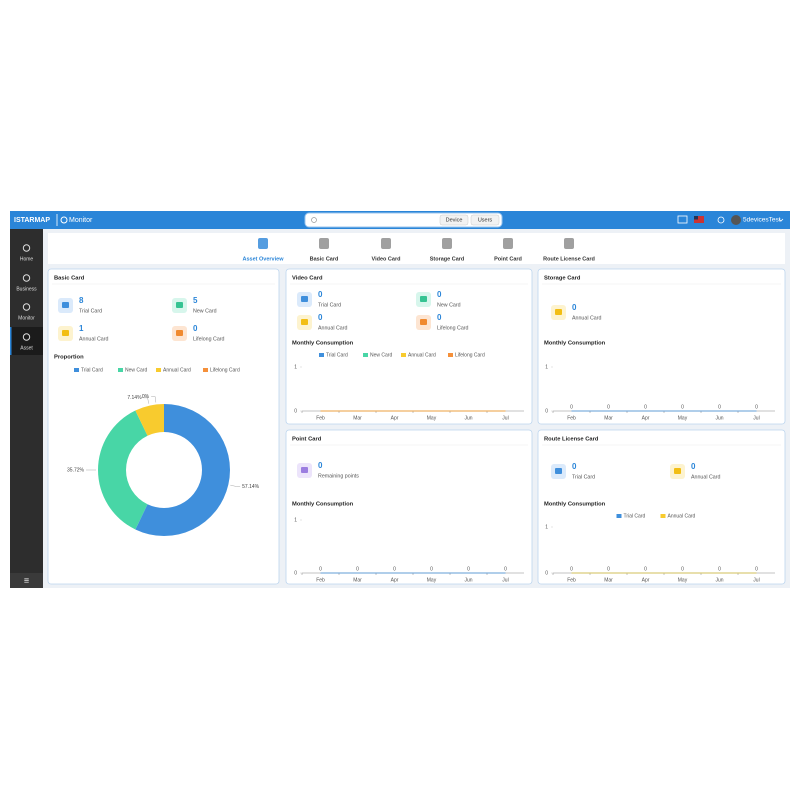  Describe the element at coordinates (149, 420) in the screenshot. I see `pie-slice` at that location.